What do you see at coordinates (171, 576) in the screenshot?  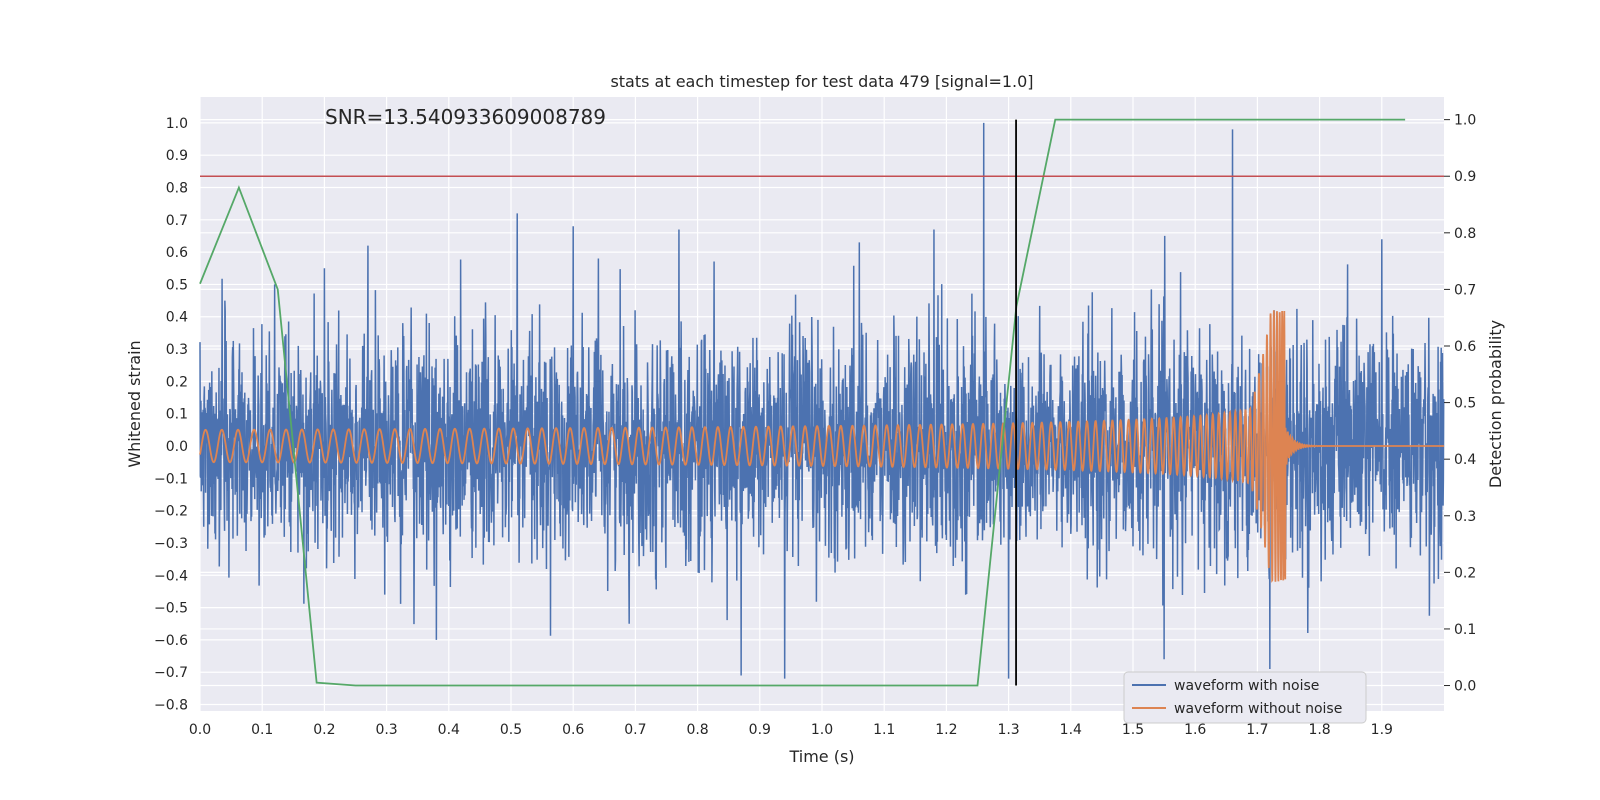 I see `y-tick-label: −0.4` at bounding box center [171, 576].